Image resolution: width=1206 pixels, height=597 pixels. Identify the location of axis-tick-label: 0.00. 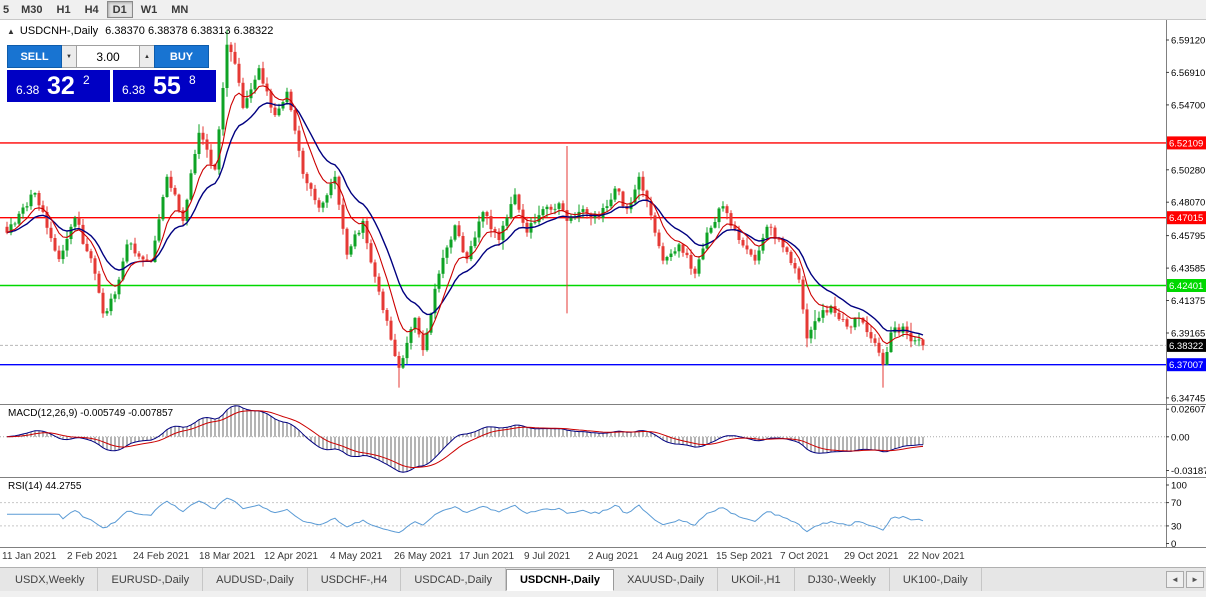
(1180, 437).